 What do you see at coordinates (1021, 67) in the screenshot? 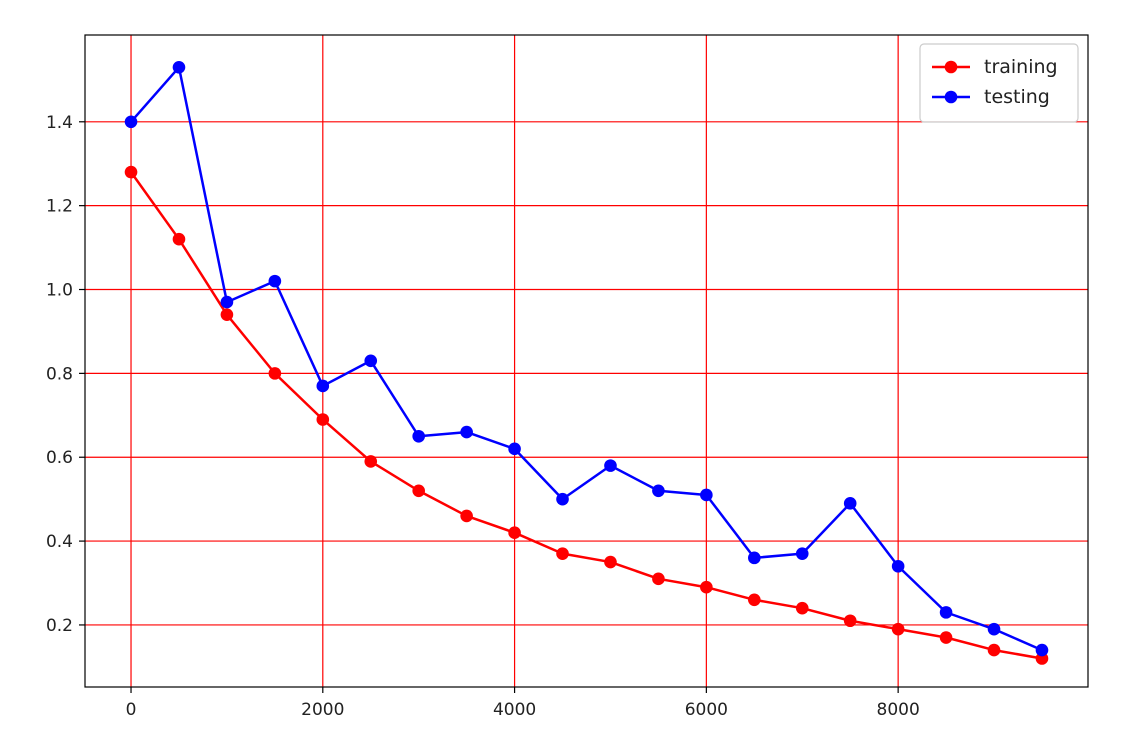
I see `legend-label: training` at bounding box center [1021, 67].